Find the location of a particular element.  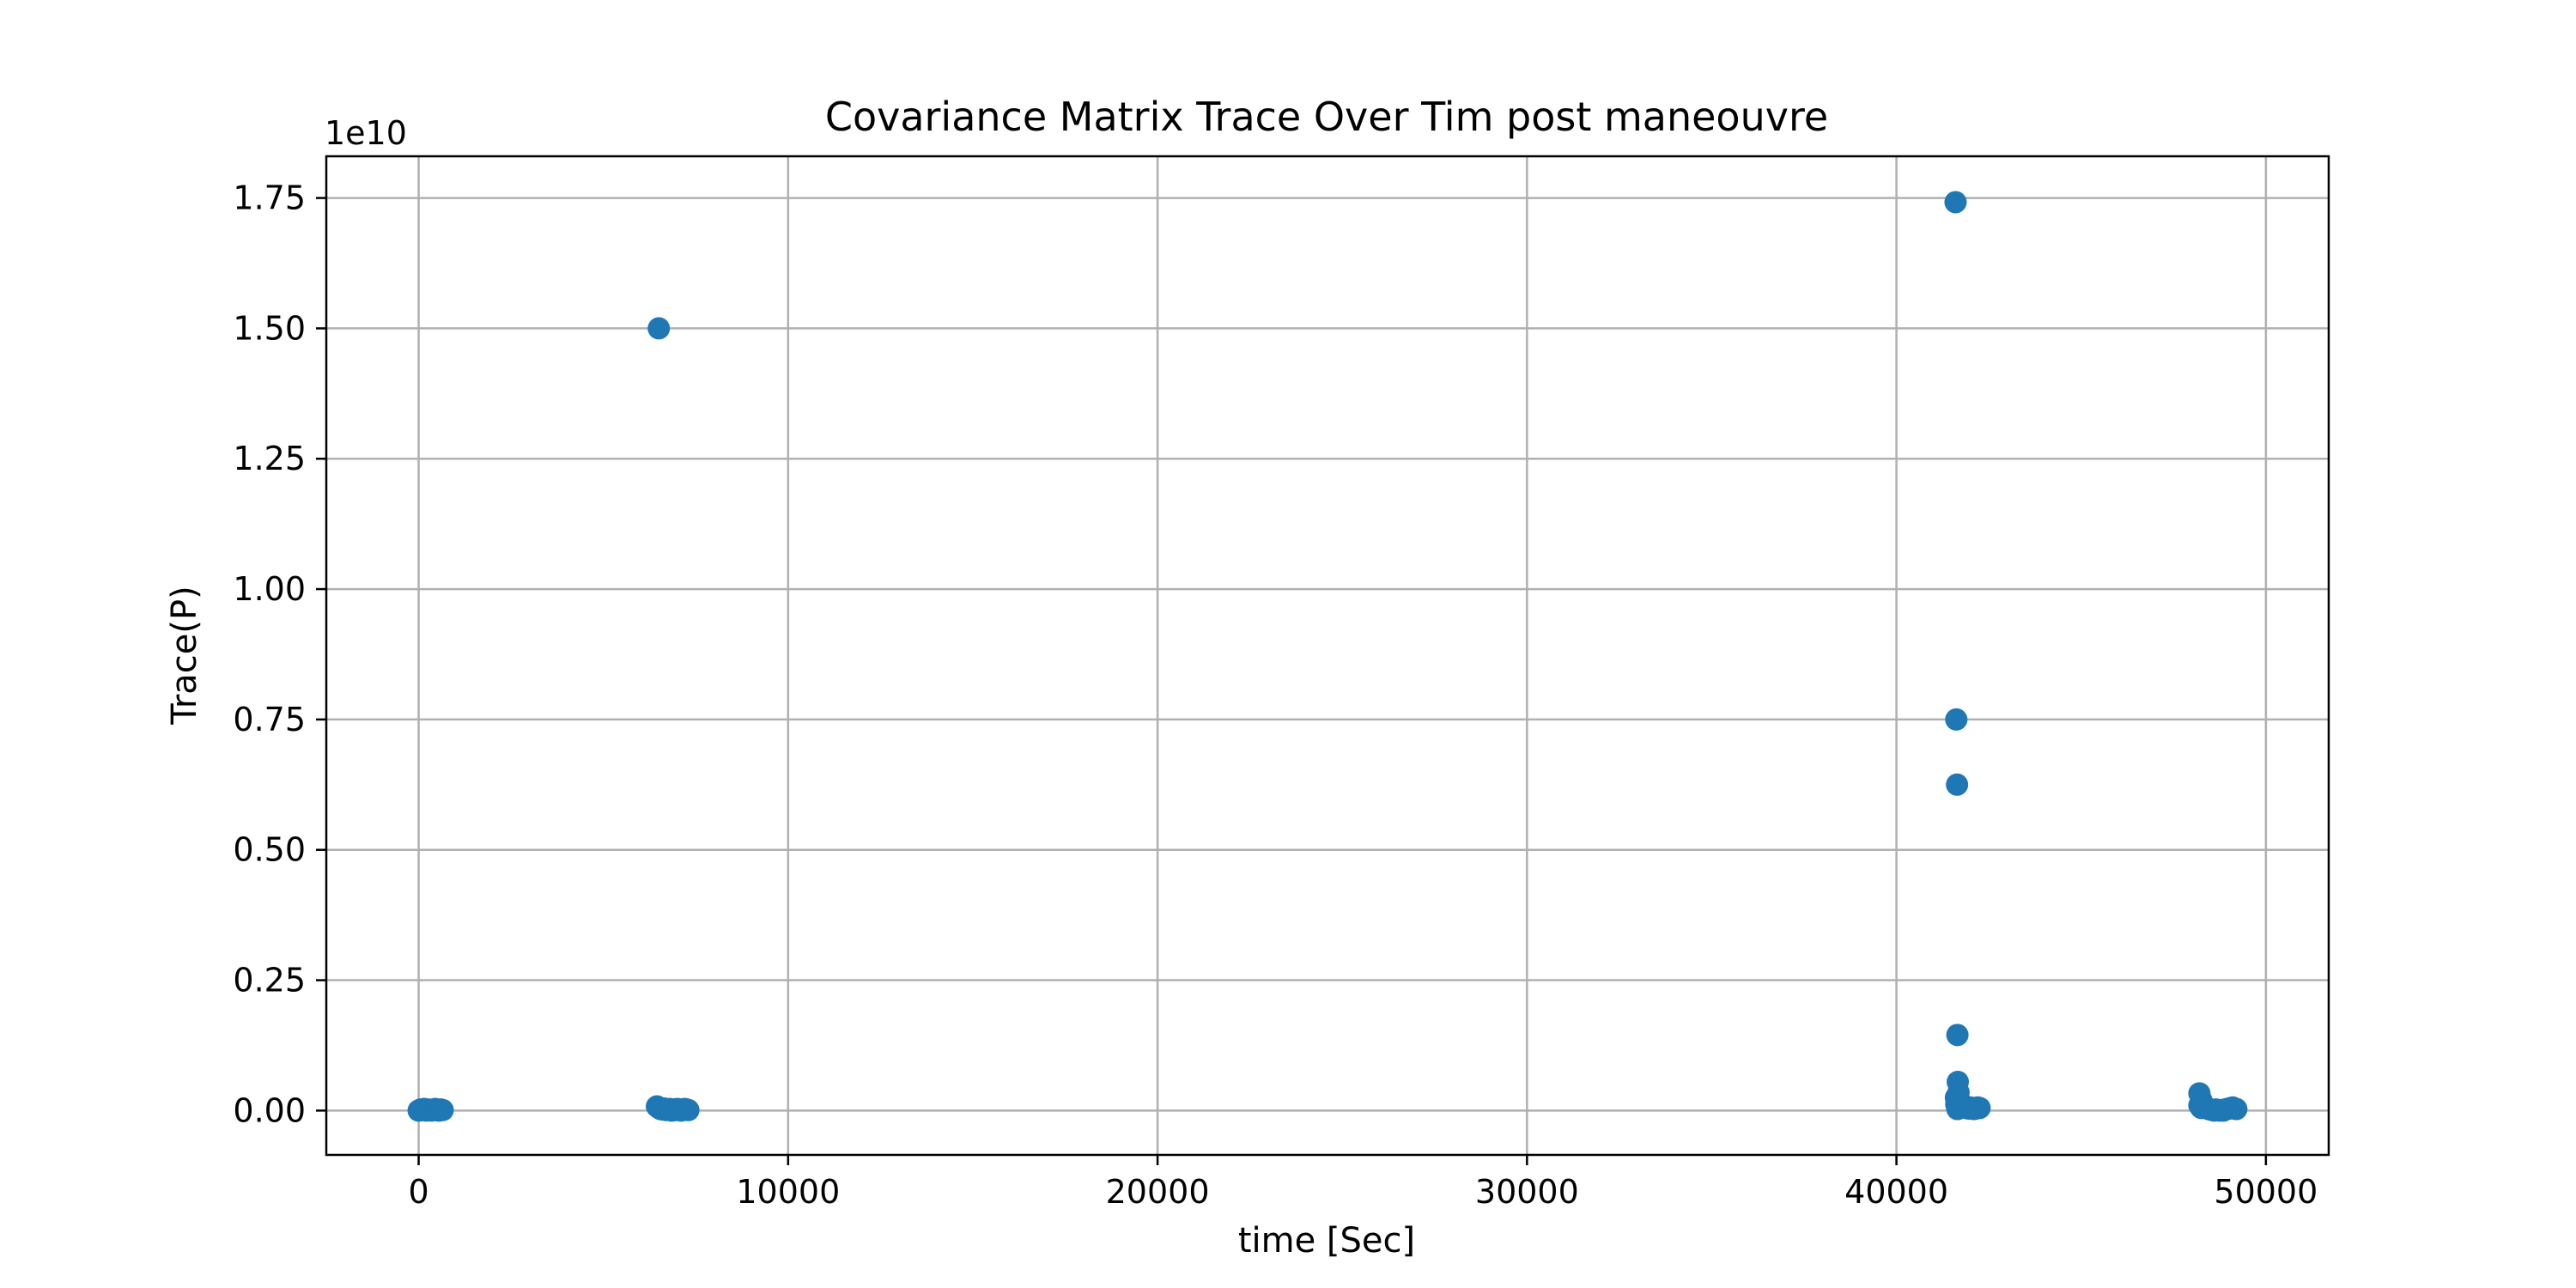

y-tick-label: 1.25 is located at coordinates (269, 459).